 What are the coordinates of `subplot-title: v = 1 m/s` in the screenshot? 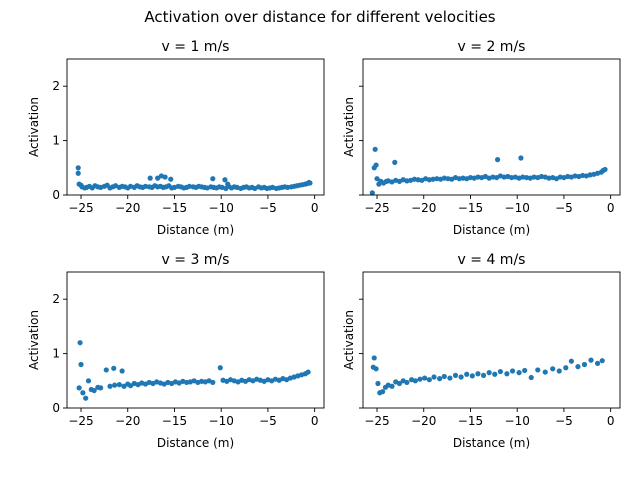 It's located at (196, 47).